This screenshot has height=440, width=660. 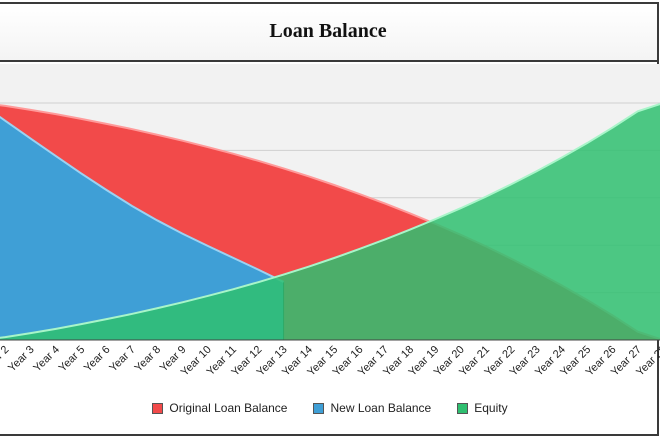 What do you see at coordinates (158, 408) in the screenshot?
I see `legend-swatch-original` at bounding box center [158, 408].